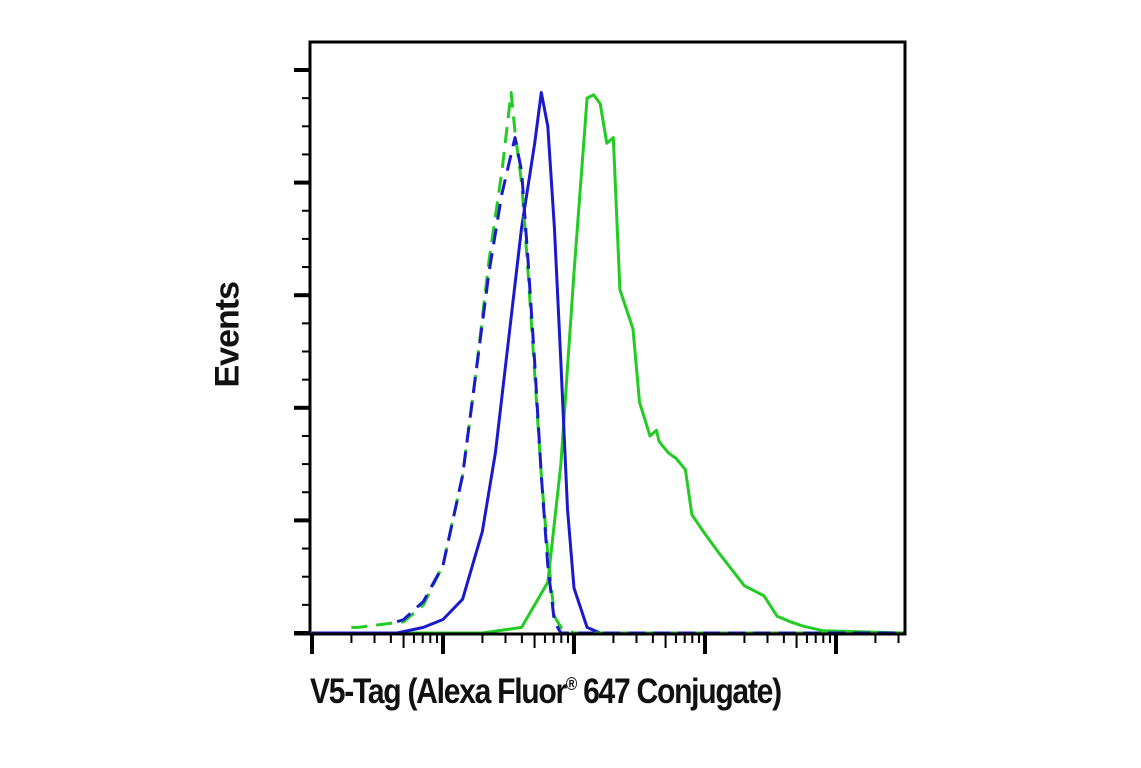 Image resolution: width=1141 pixels, height=768 pixels. What do you see at coordinates (571, 684) in the screenshot?
I see `registered-mark: ®` at bounding box center [571, 684].